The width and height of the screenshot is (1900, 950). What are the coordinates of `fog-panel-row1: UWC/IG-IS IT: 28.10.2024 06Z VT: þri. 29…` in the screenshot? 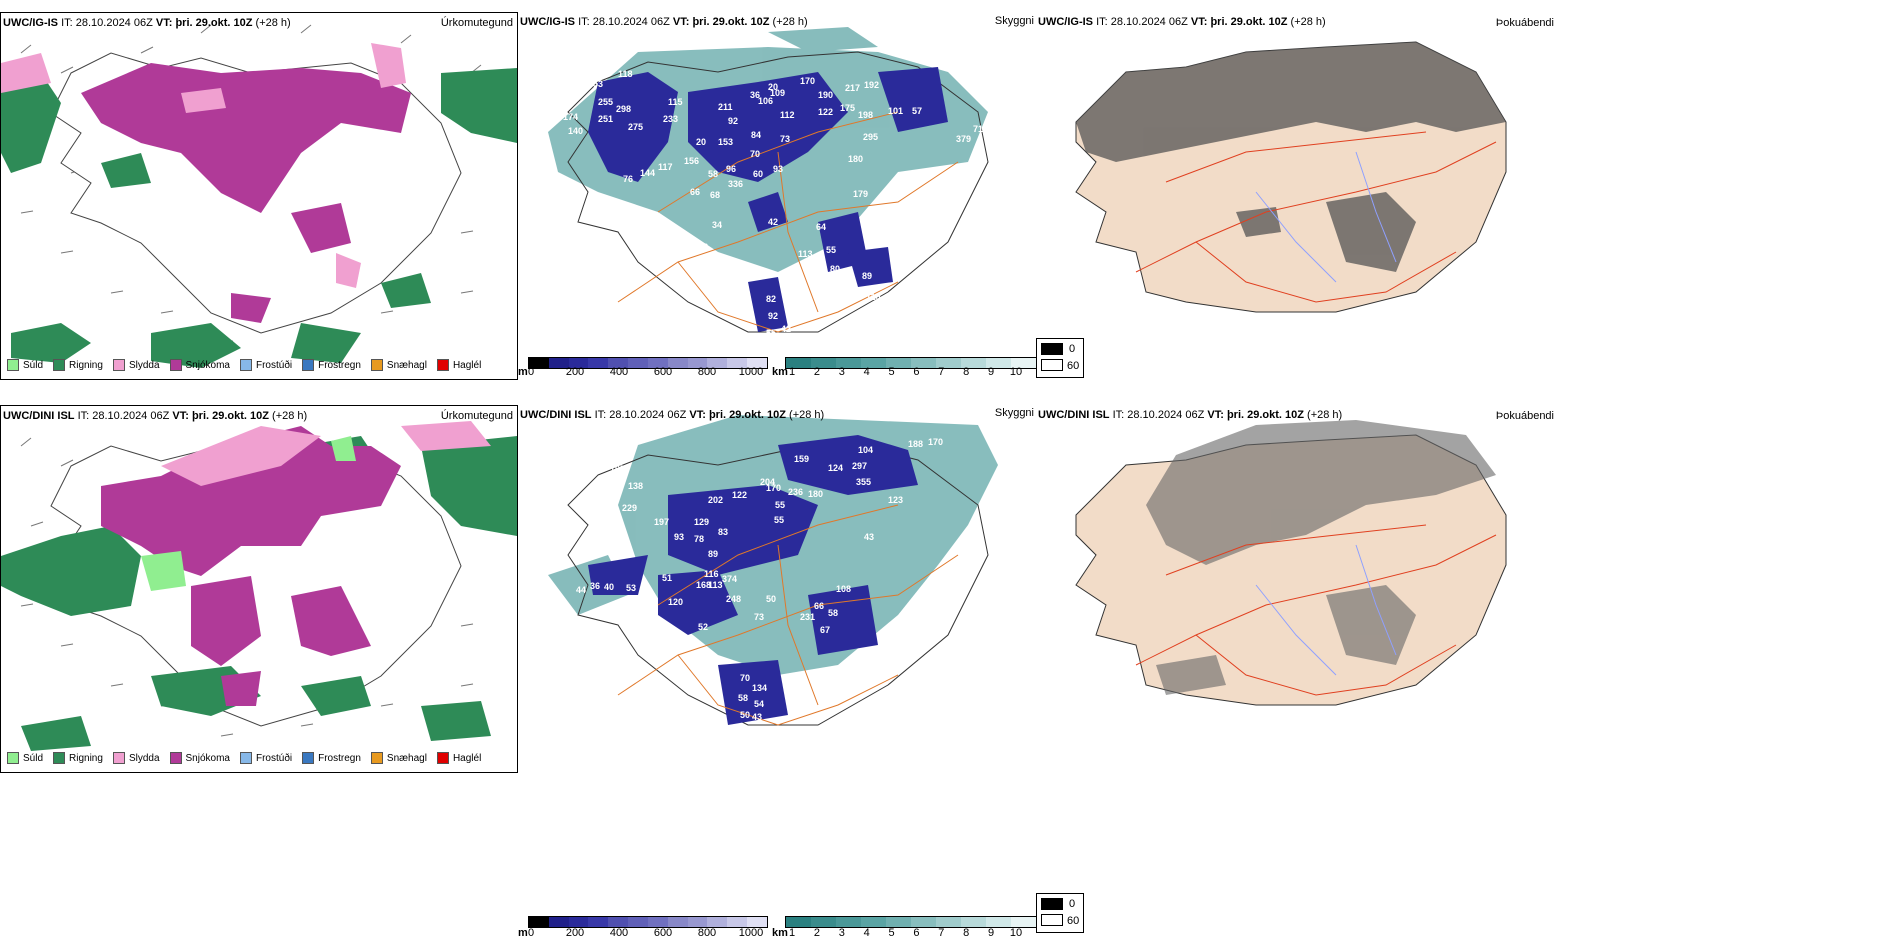 It's located at (1301, 196).